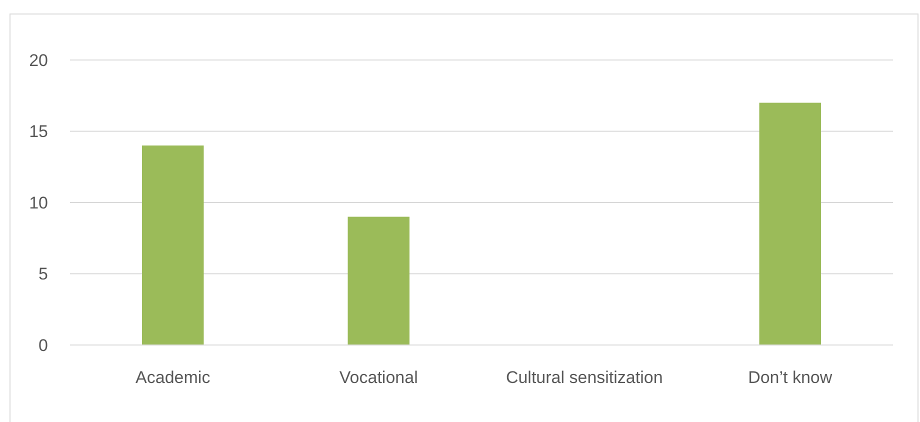  What do you see at coordinates (173, 377) in the screenshot?
I see `x-tick-label: Academic` at bounding box center [173, 377].